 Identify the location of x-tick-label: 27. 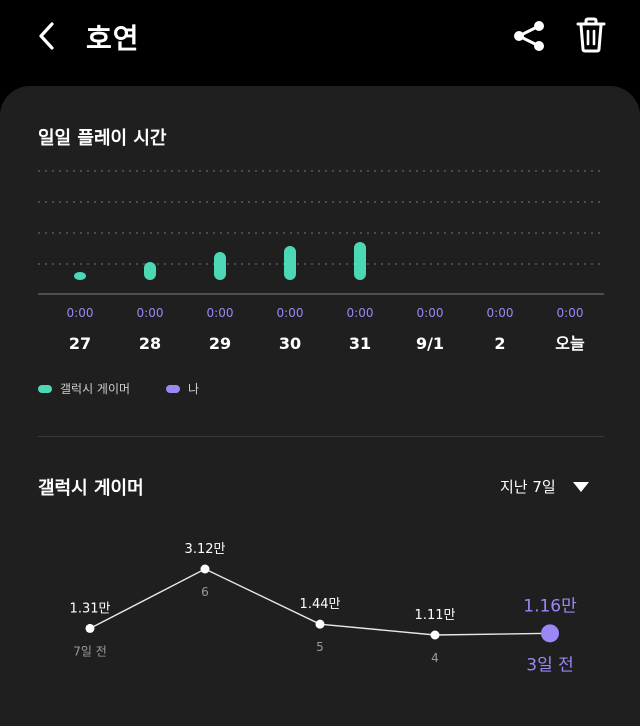
(80, 343).